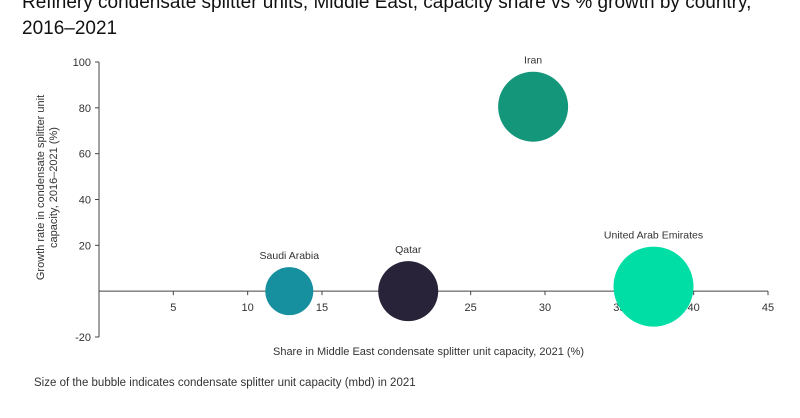  Describe the element at coordinates (85, 109) in the screenshot. I see `y-tick-label: 80` at that location.